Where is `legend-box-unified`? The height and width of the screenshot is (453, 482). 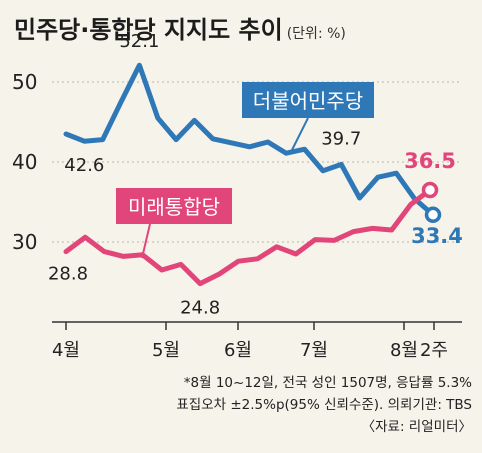 legend-box-unified is located at coordinates (174, 206).